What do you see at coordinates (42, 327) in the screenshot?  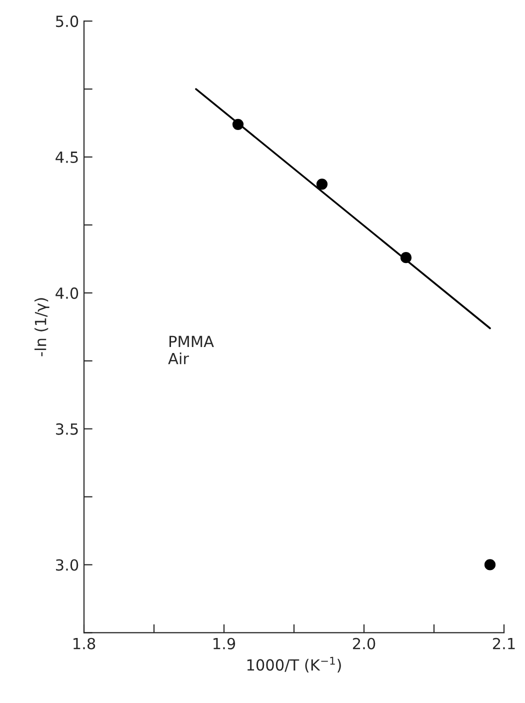 I see `y-axis-title: -ln (1/γ)` at bounding box center [42, 327].